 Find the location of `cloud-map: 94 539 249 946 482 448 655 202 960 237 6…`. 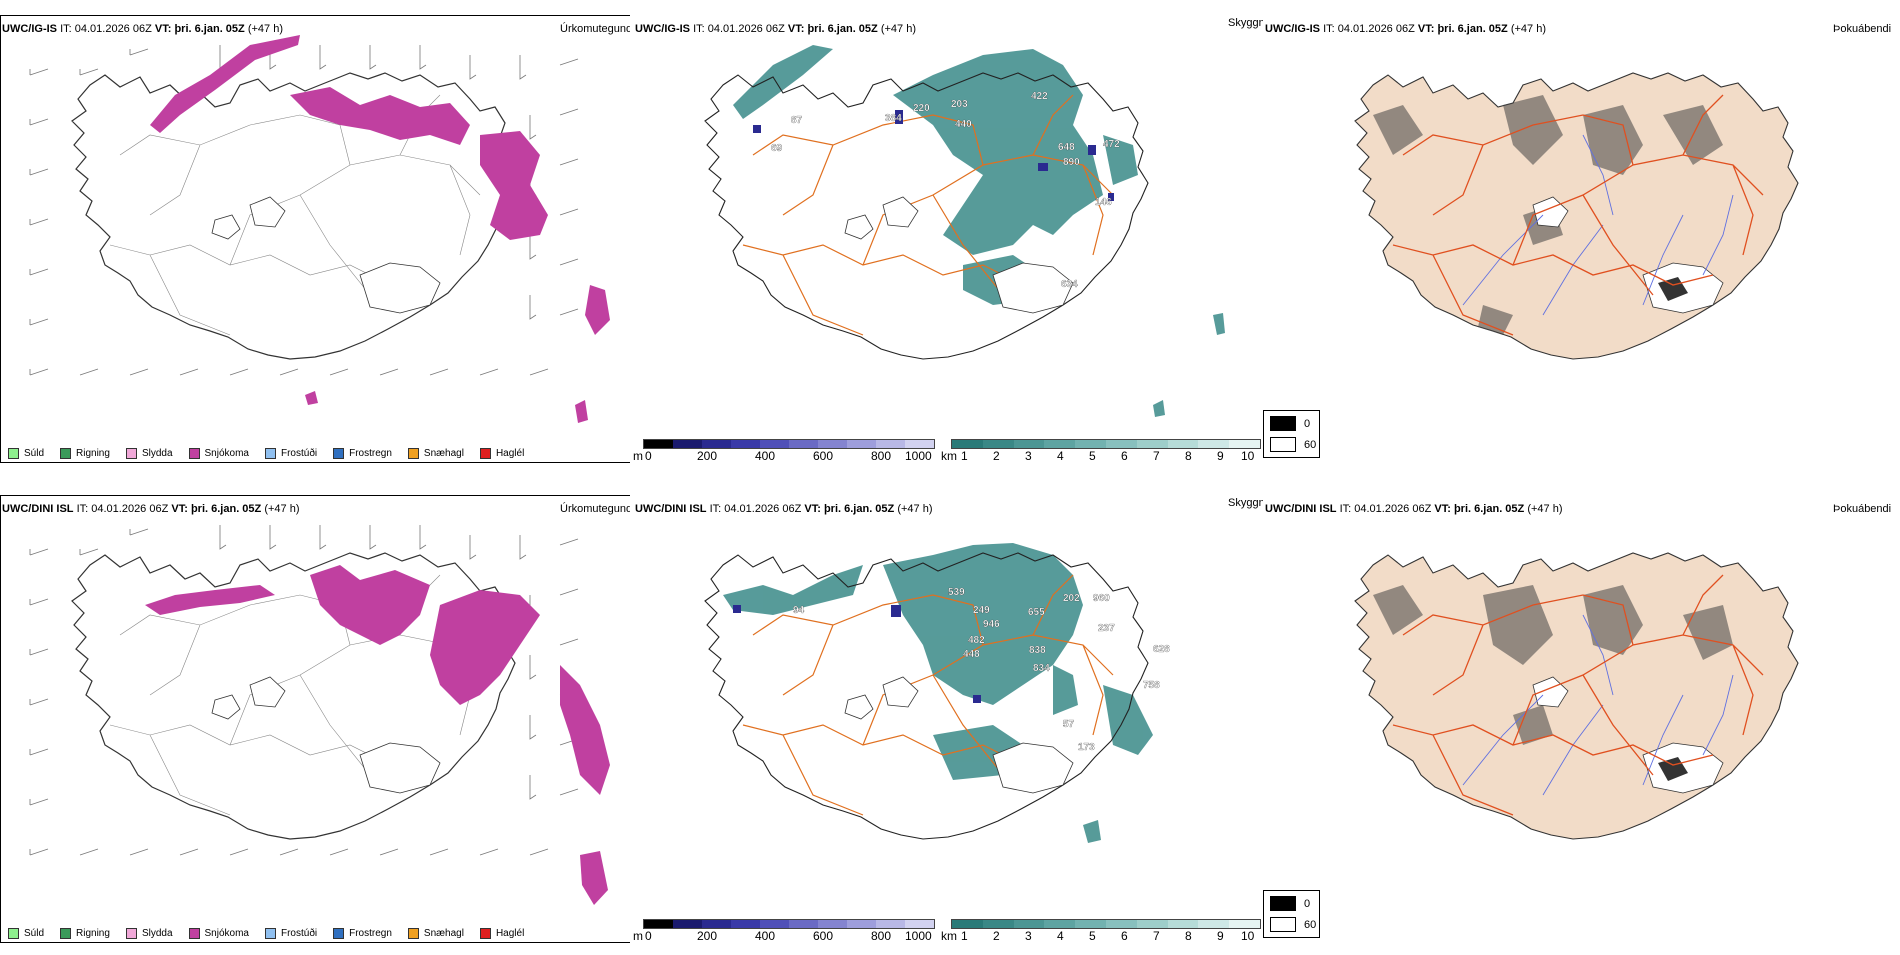

cloud-map: 94 539 249 946 482 448 655 202 960 237 6… is located at coordinates (937, 693).